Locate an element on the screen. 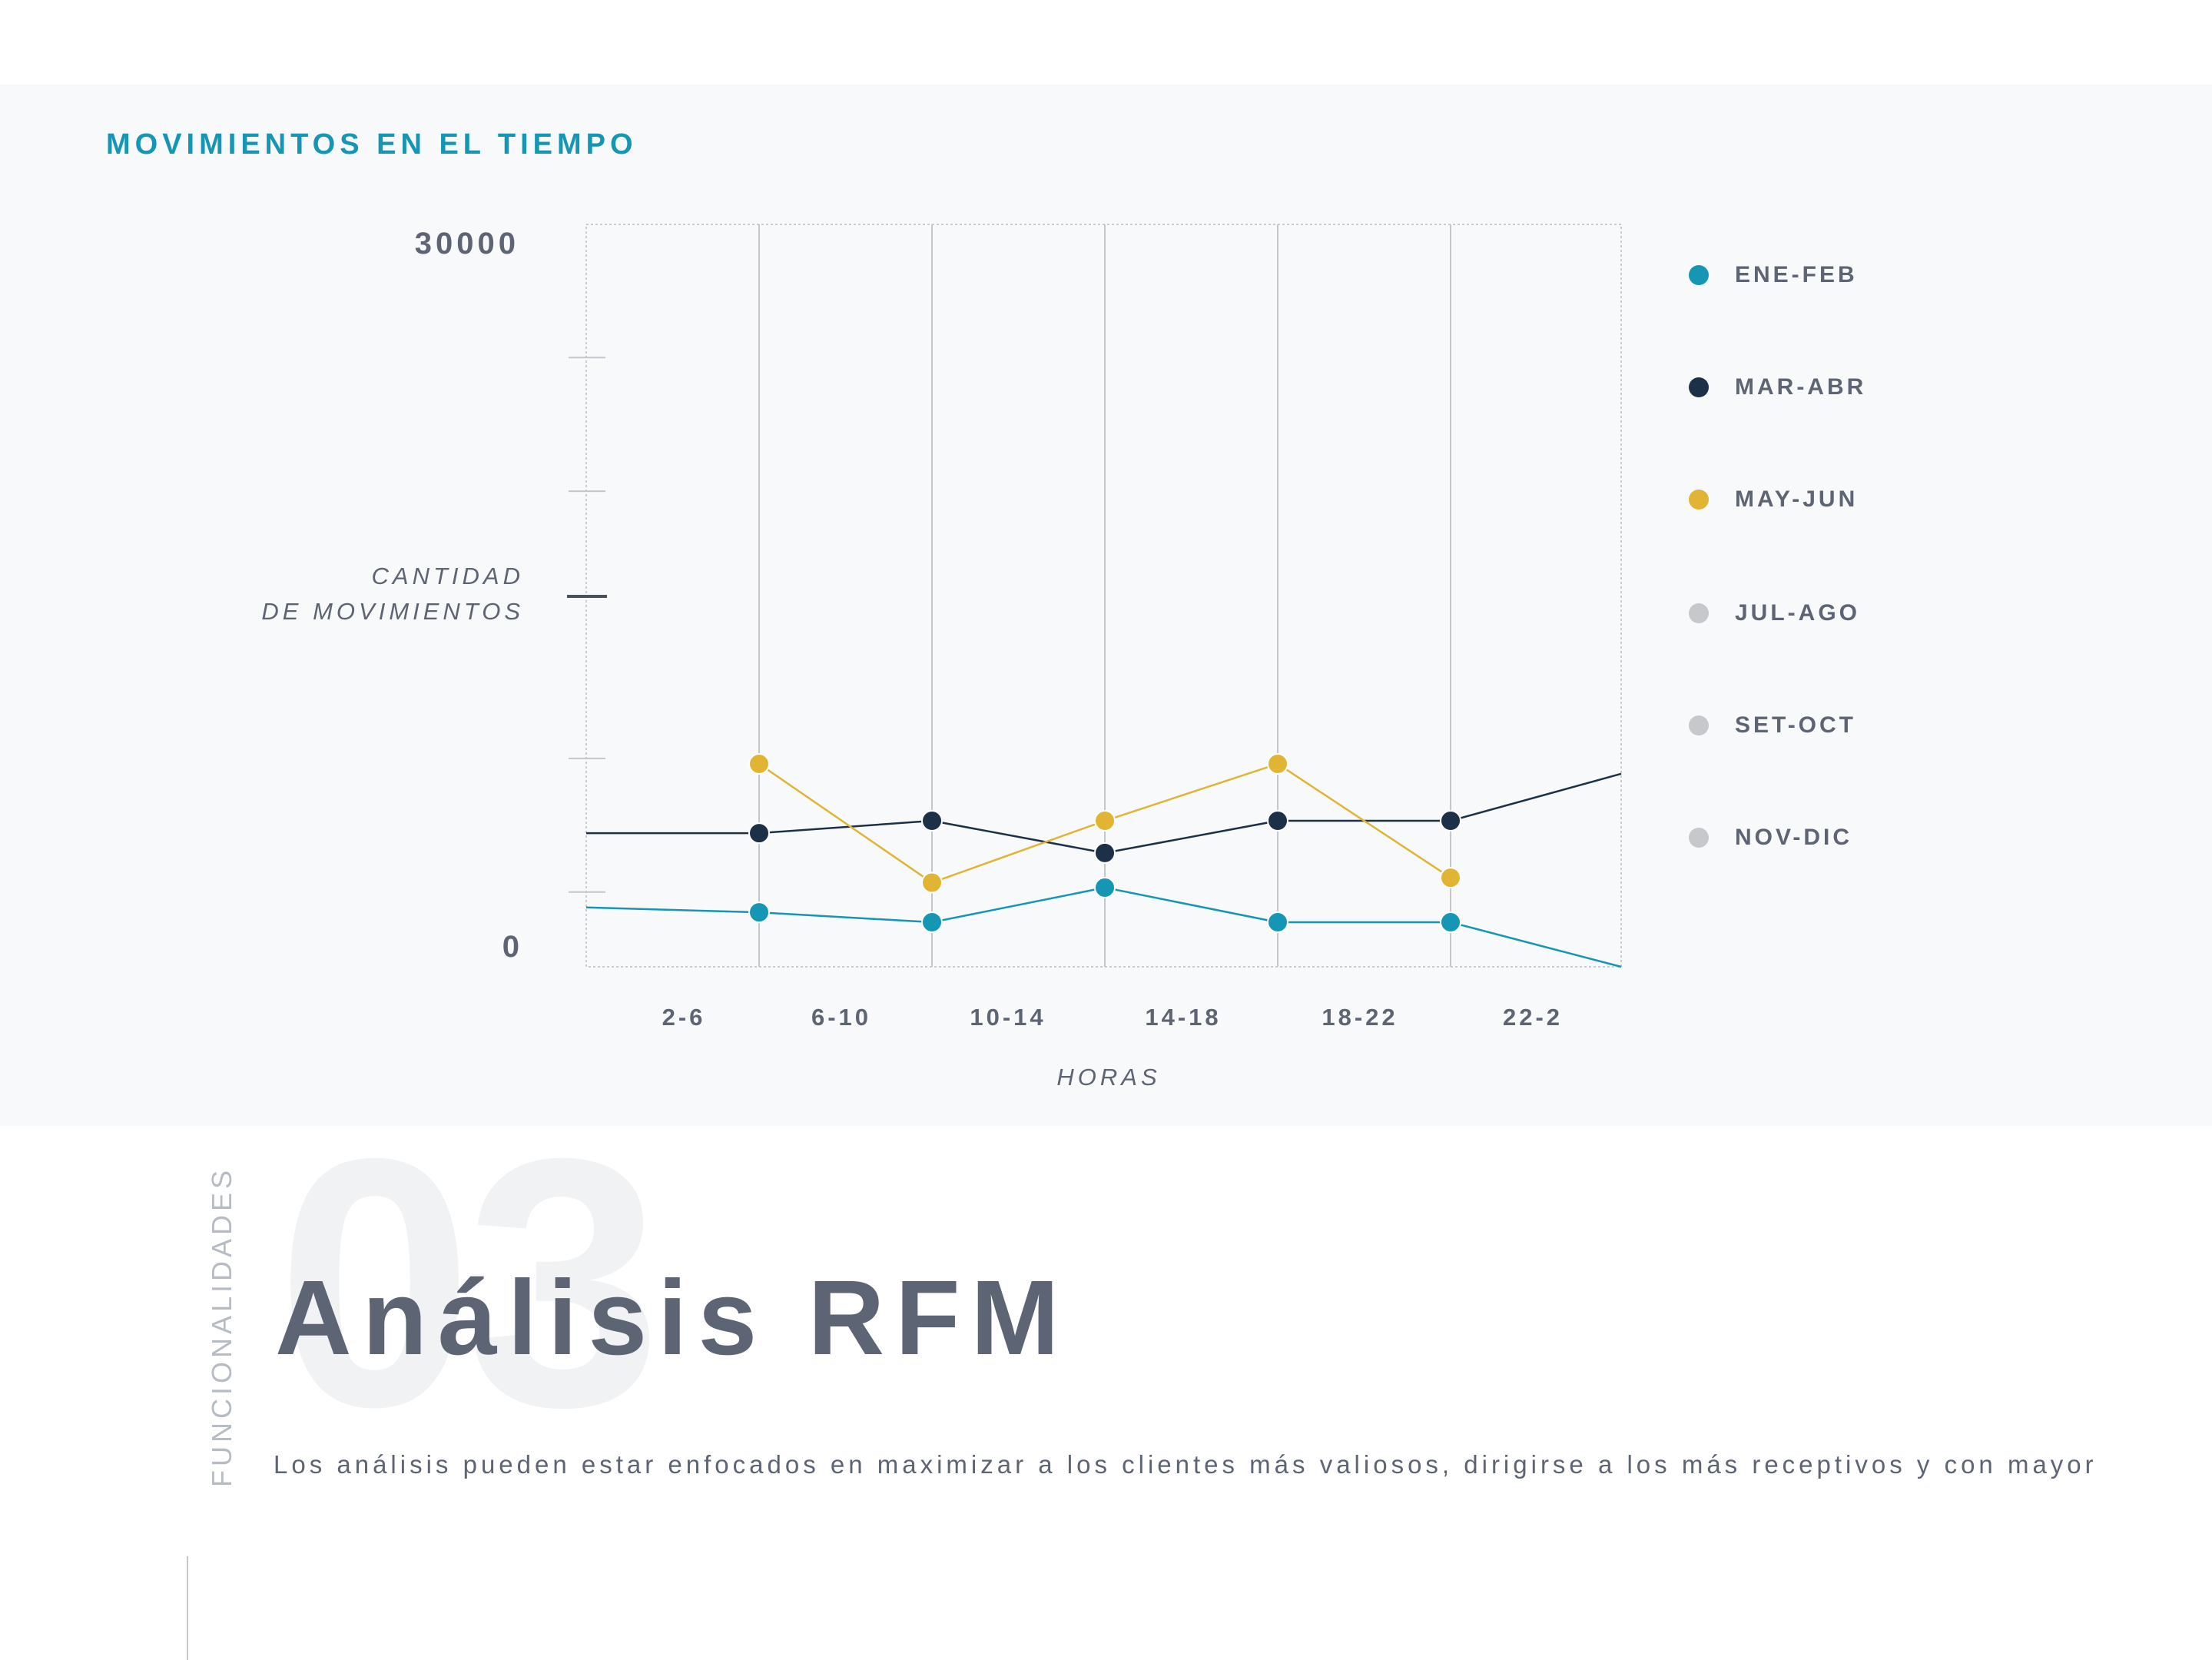  legend-item: MAY-JUN is located at coordinates (1773, 499).